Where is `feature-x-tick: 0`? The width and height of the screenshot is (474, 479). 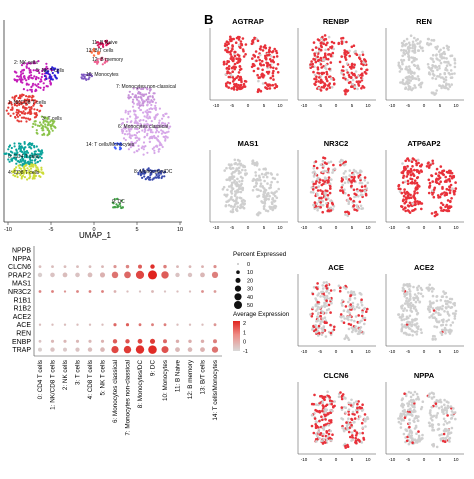 feature-x-tick: 0 is located at coordinates (424, 105).